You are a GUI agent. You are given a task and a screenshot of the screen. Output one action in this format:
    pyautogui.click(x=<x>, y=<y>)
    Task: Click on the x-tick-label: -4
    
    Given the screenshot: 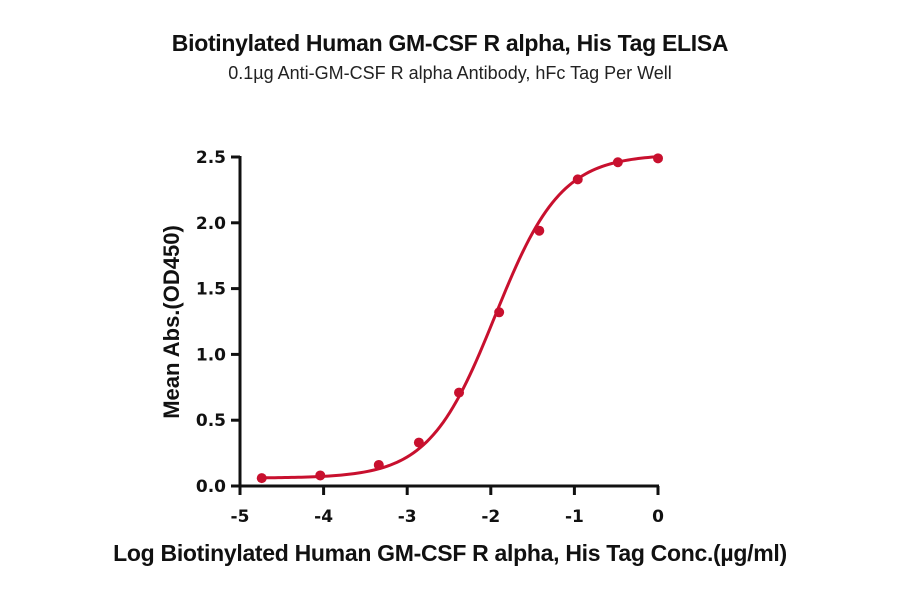 What is the action you would take?
    pyautogui.click(x=323, y=517)
    